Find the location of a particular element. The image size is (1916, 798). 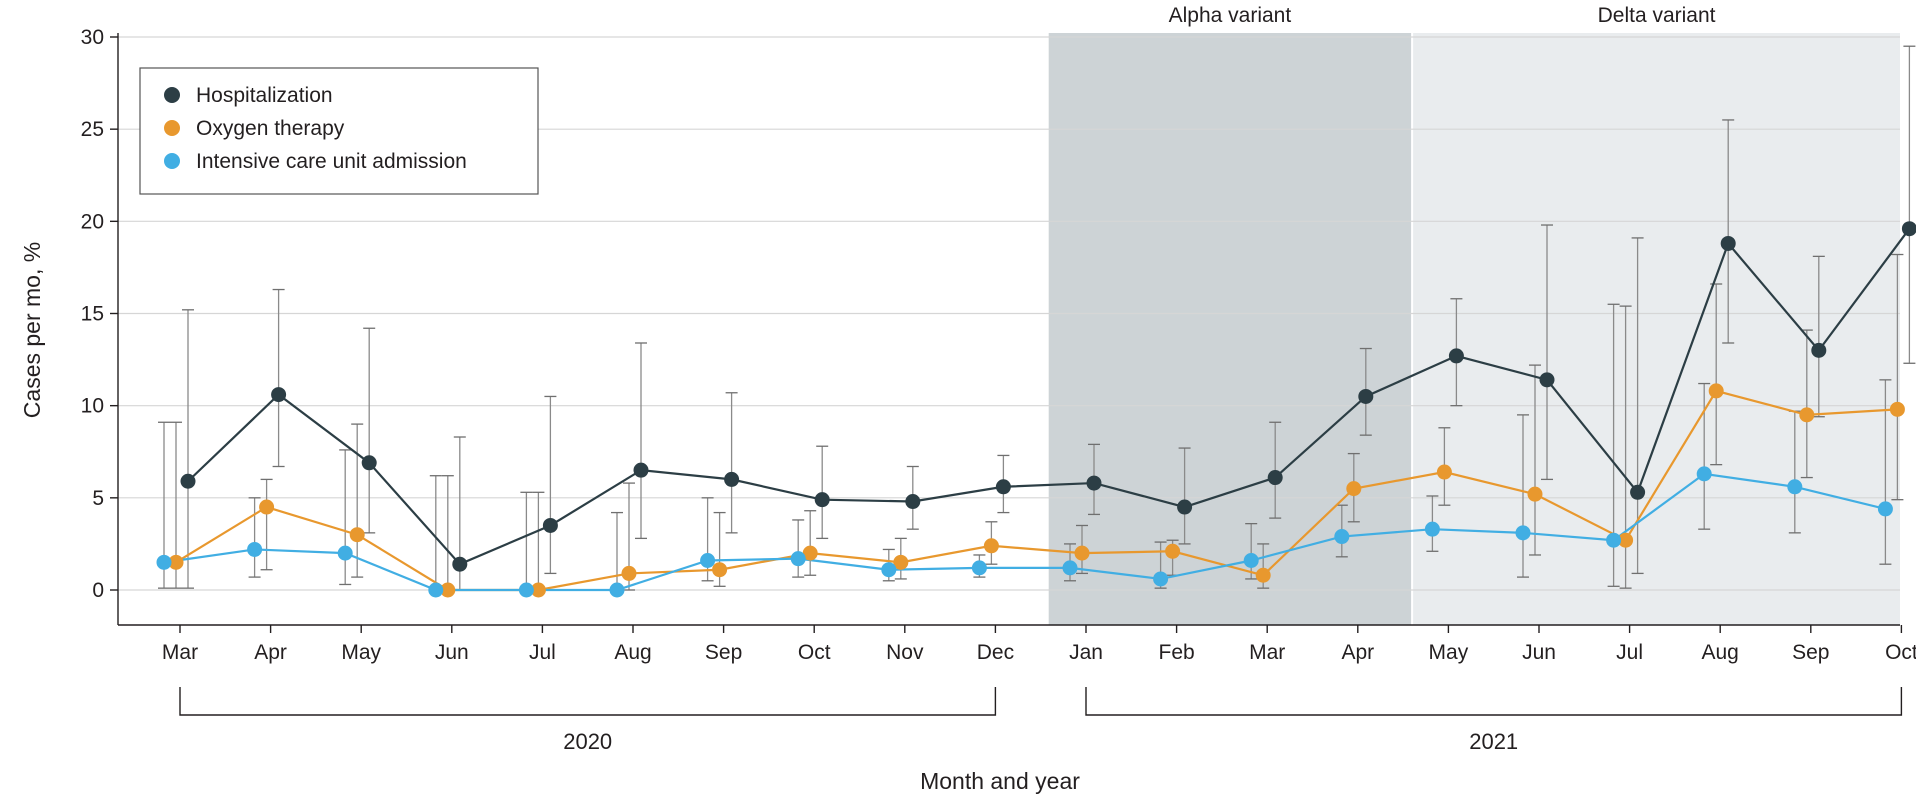

y-tick-label: 5 is located at coordinates (98, 498).